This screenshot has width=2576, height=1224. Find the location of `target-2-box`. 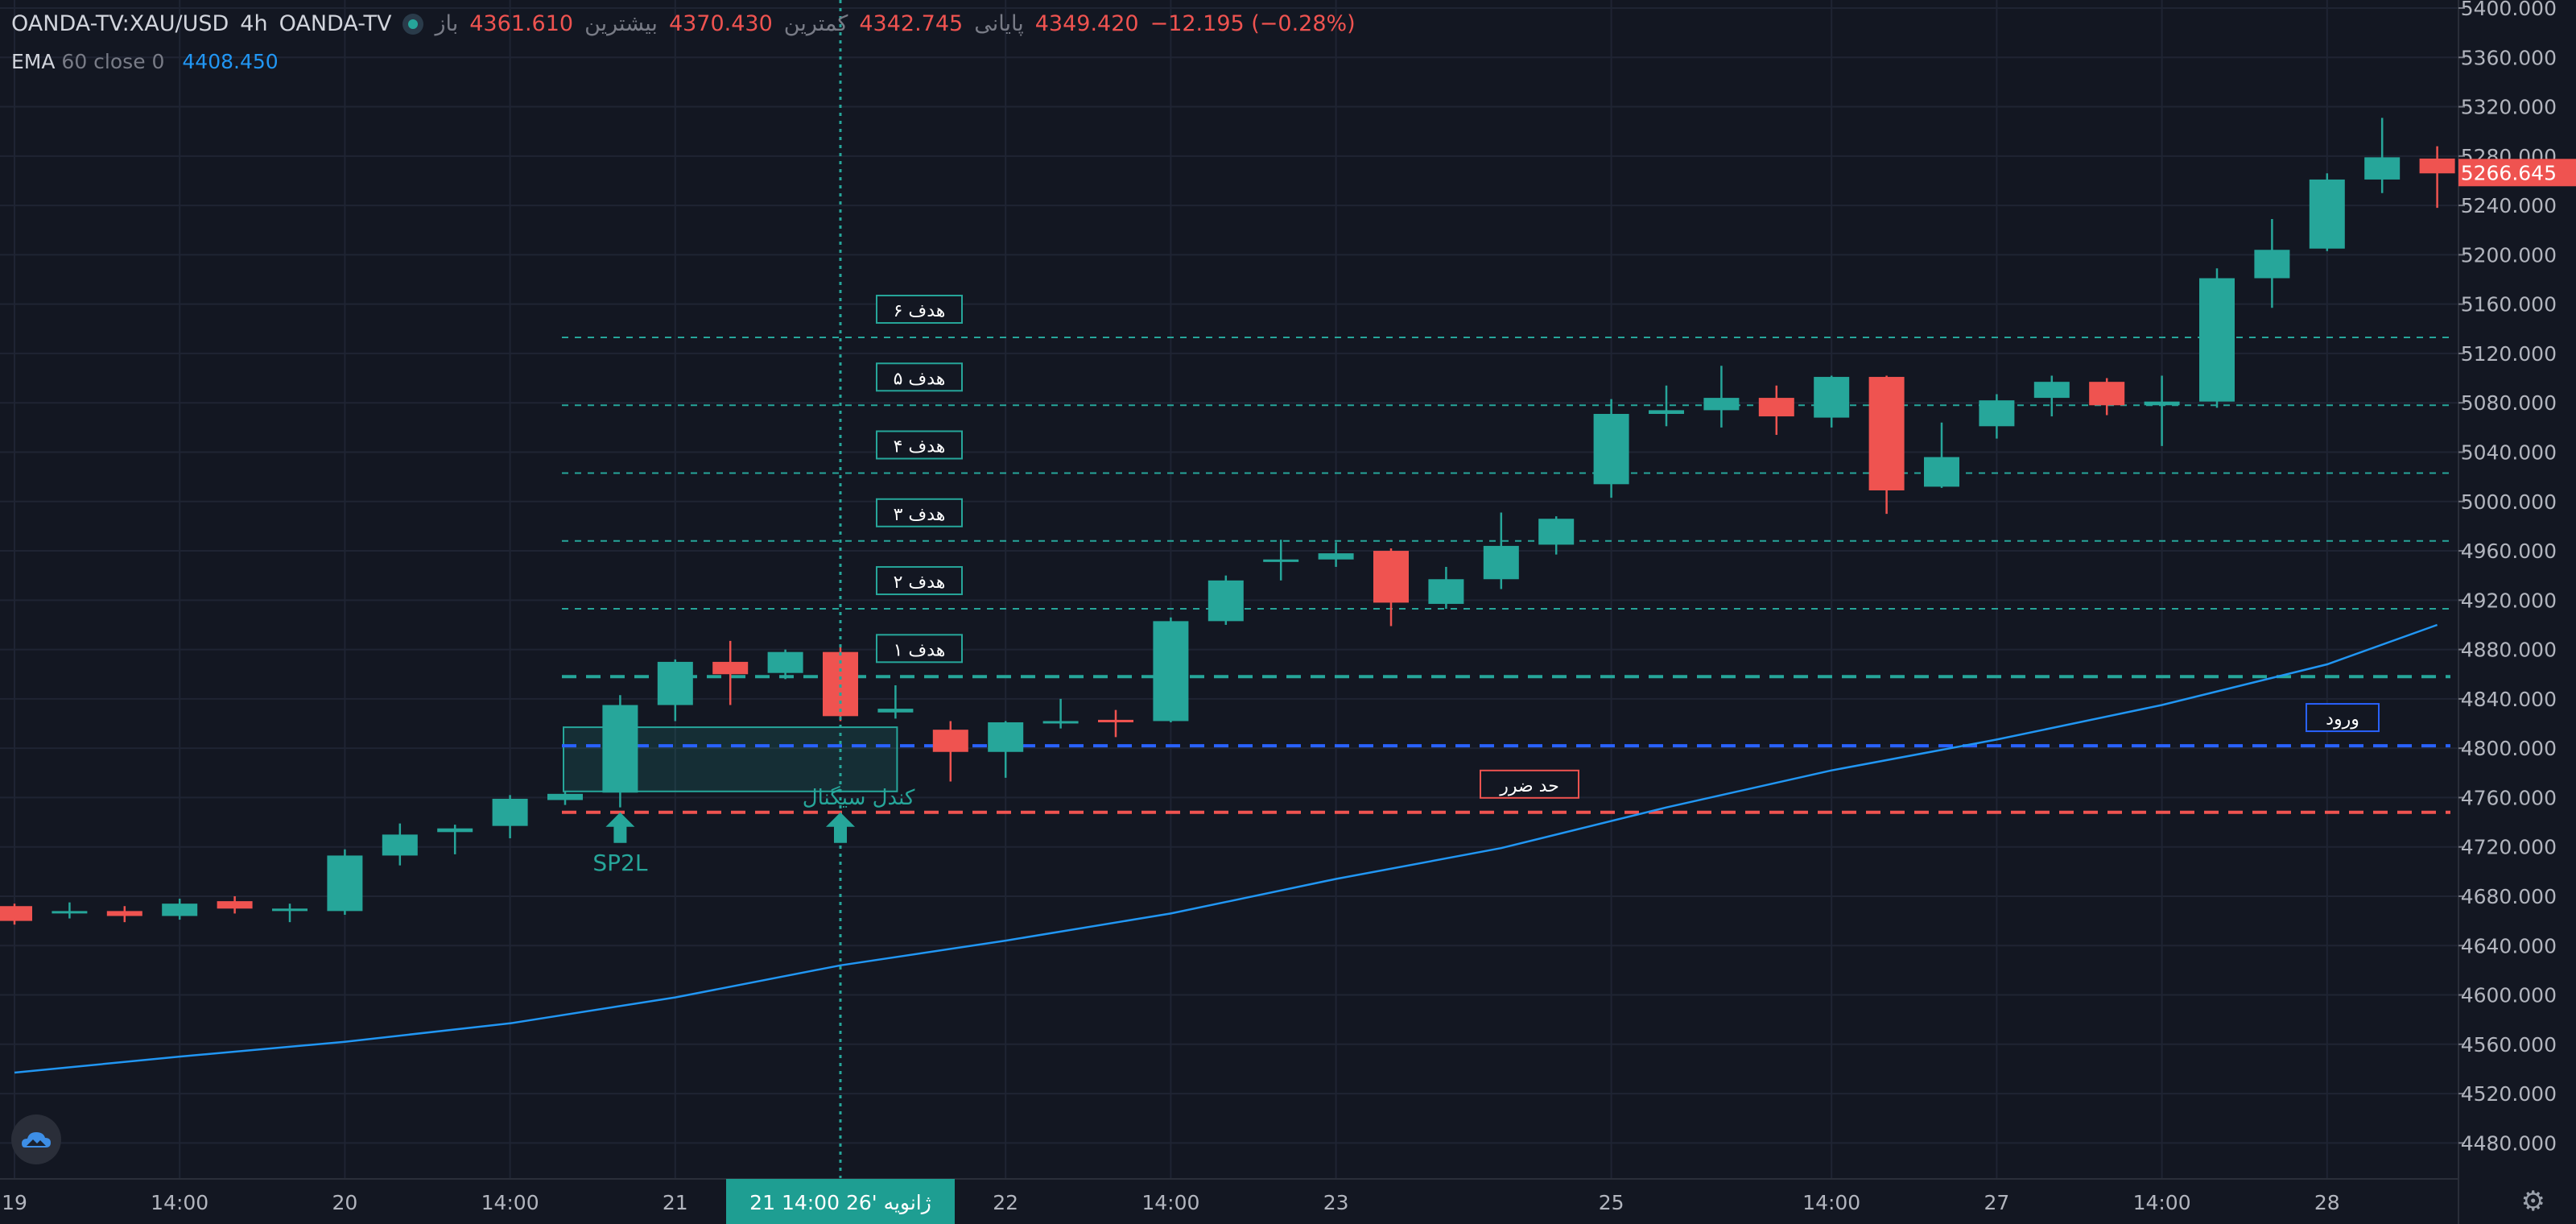

target-2-box is located at coordinates (919, 581).